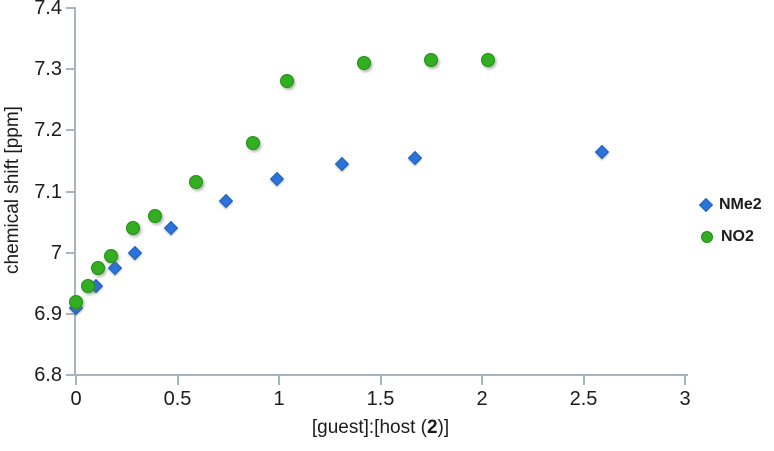  I want to click on circle-marker-icon, so click(707, 237).